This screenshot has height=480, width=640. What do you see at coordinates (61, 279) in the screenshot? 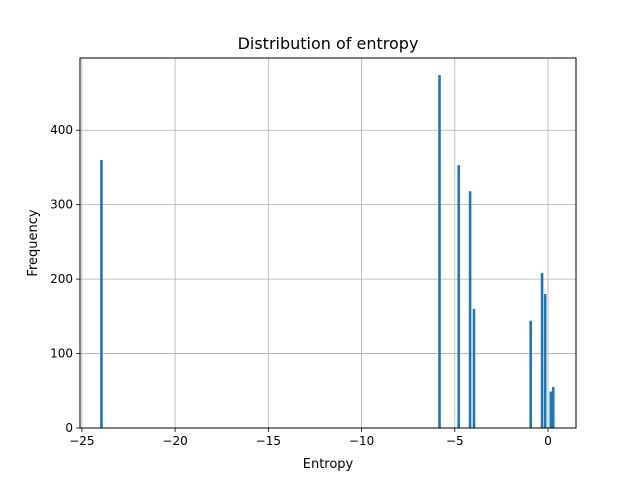
I see `y-tick-label: 200` at bounding box center [61, 279].